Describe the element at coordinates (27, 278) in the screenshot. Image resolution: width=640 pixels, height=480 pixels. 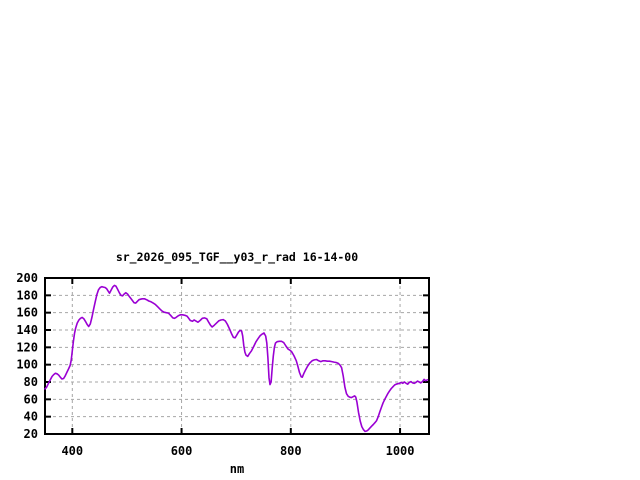
I see `y-tick-label: 200` at that location.